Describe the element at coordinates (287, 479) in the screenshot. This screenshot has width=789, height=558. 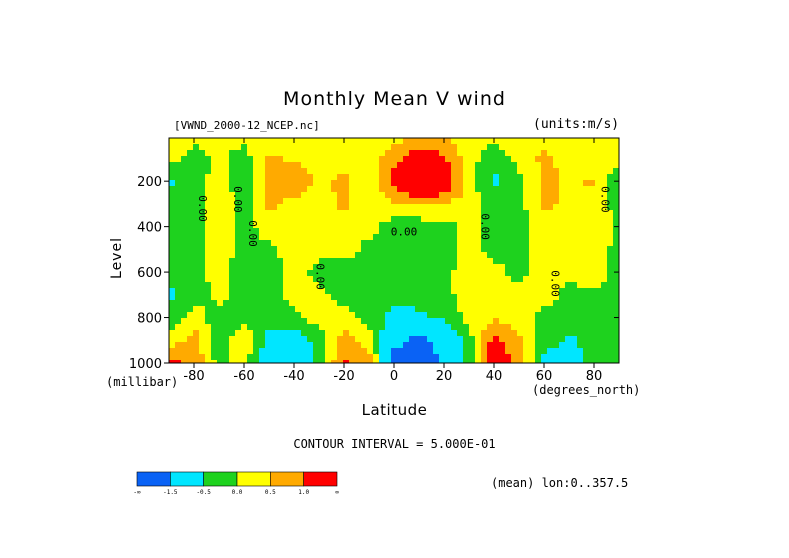
I see `colorbar-swatch` at that location.